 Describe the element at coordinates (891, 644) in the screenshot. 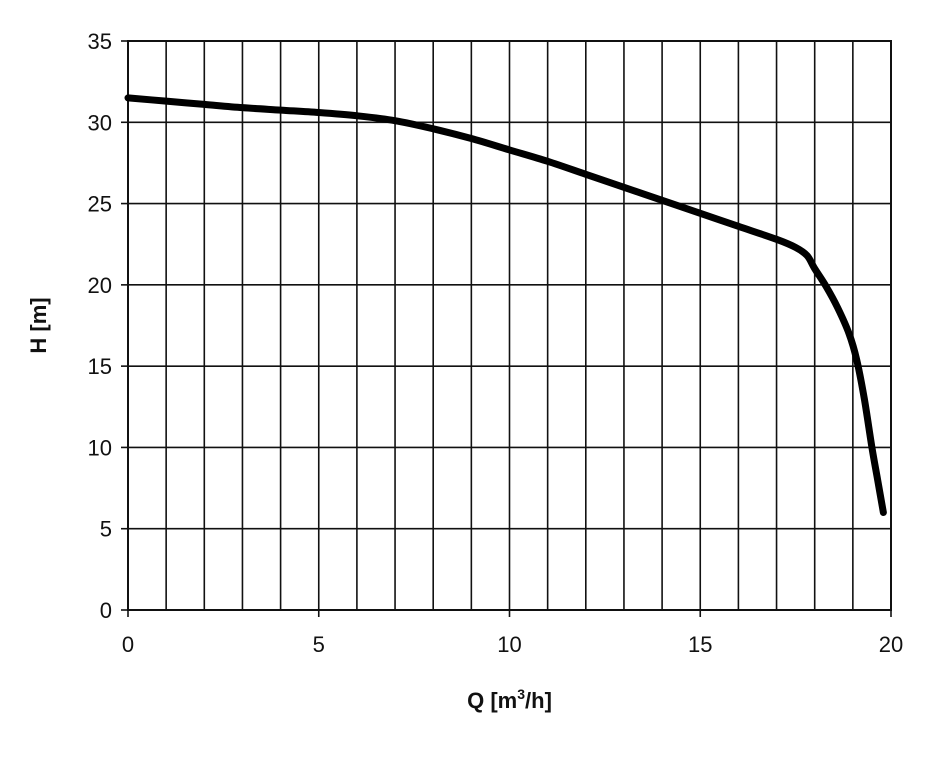

I see `x-tick-label: 20` at that location.